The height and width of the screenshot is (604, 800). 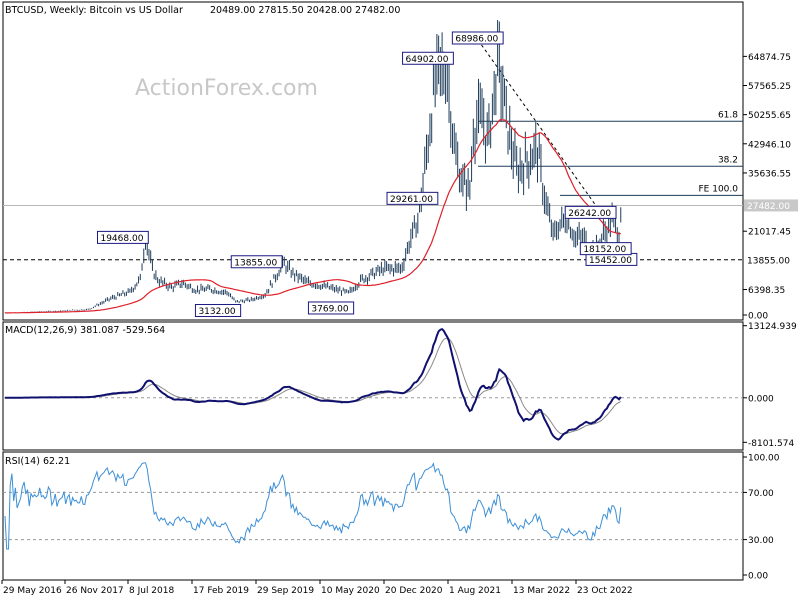 I want to click on time-tick-label: 23 Oct 2022, so click(x=605, y=591).